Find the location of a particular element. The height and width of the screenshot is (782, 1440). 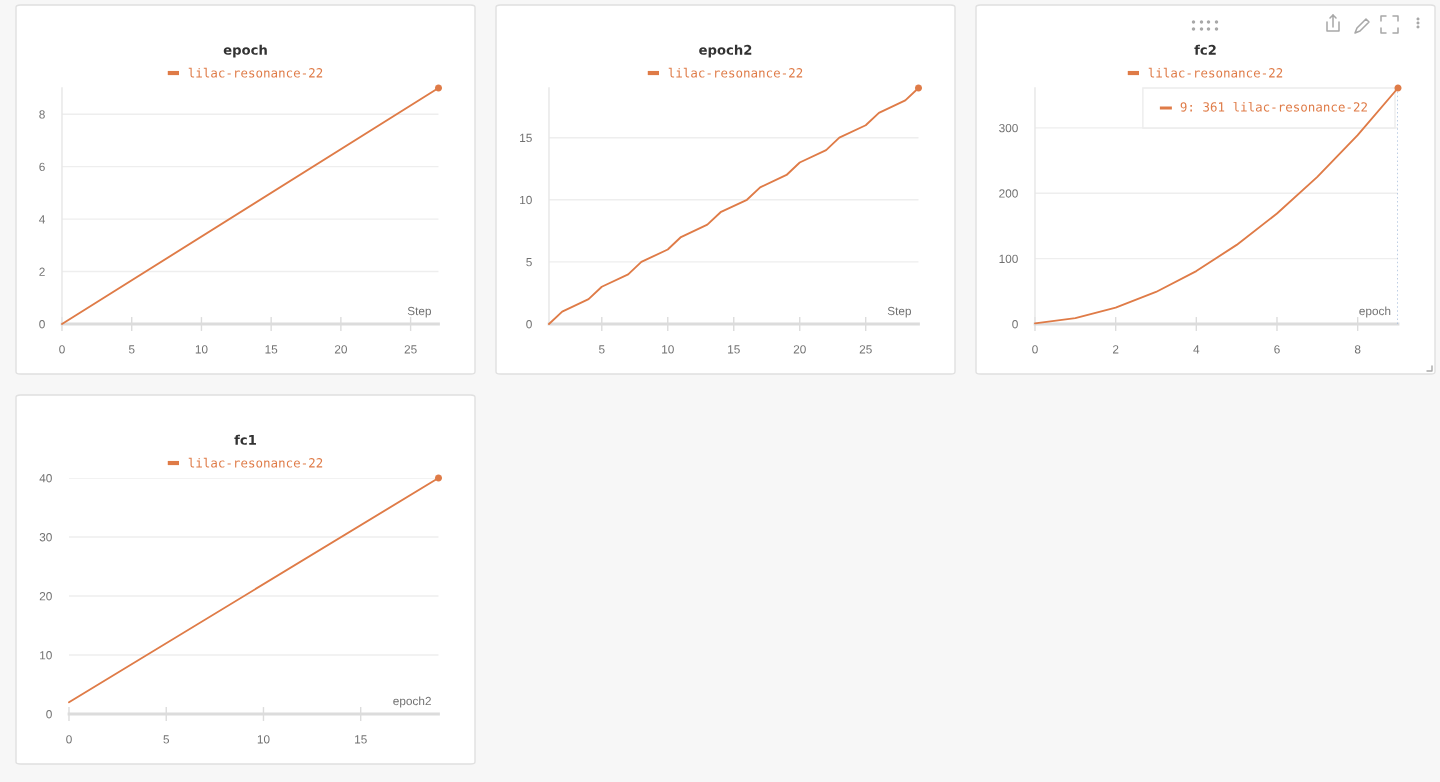

chart-title: fc1 is located at coordinates (245, 439).